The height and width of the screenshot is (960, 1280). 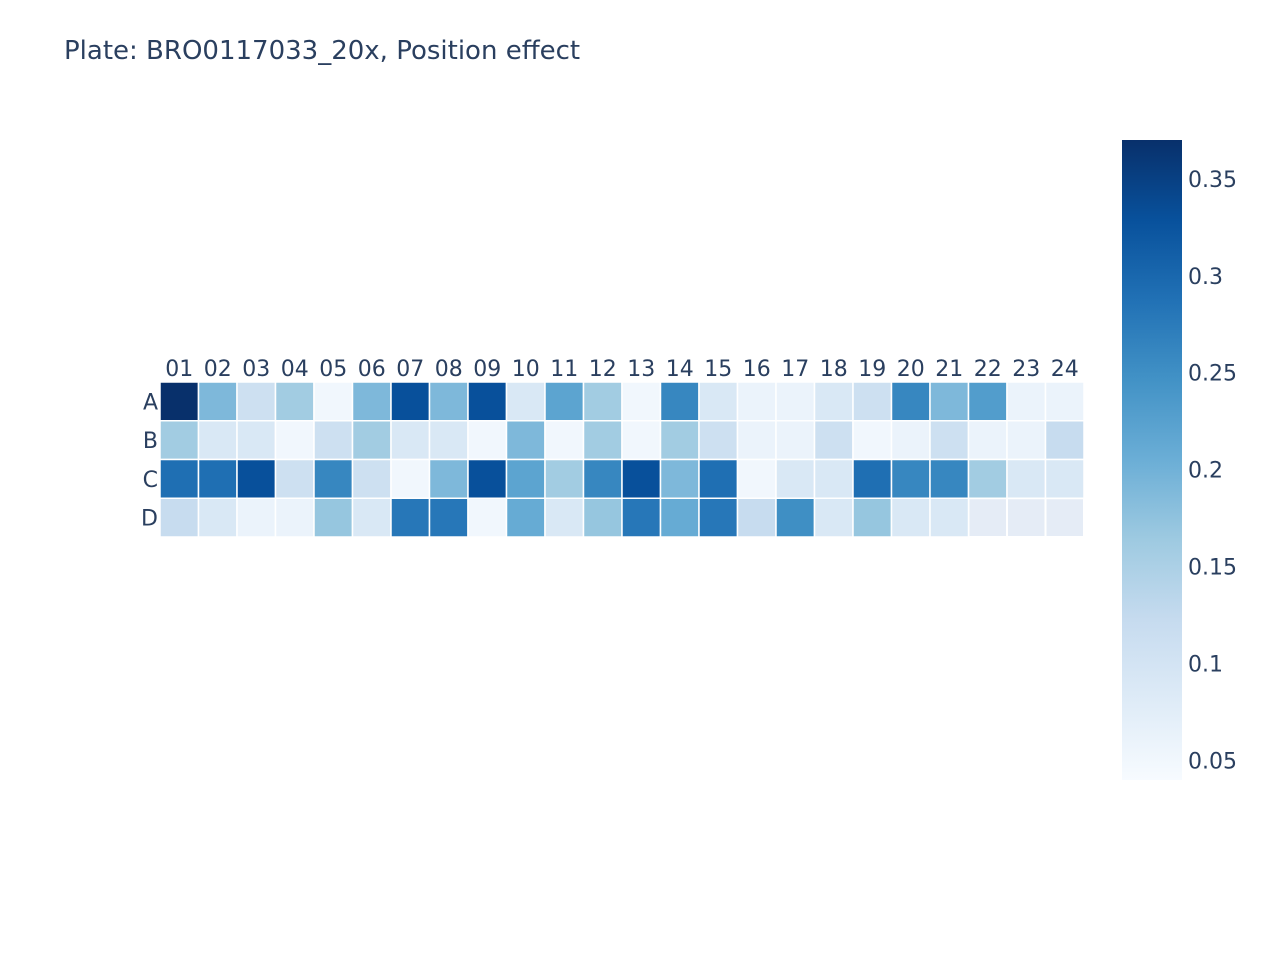 What do you see at coordinates (949, 517) in the screenshot?
I see `heatmap-cell-D21` at bounding box center [949, 517].